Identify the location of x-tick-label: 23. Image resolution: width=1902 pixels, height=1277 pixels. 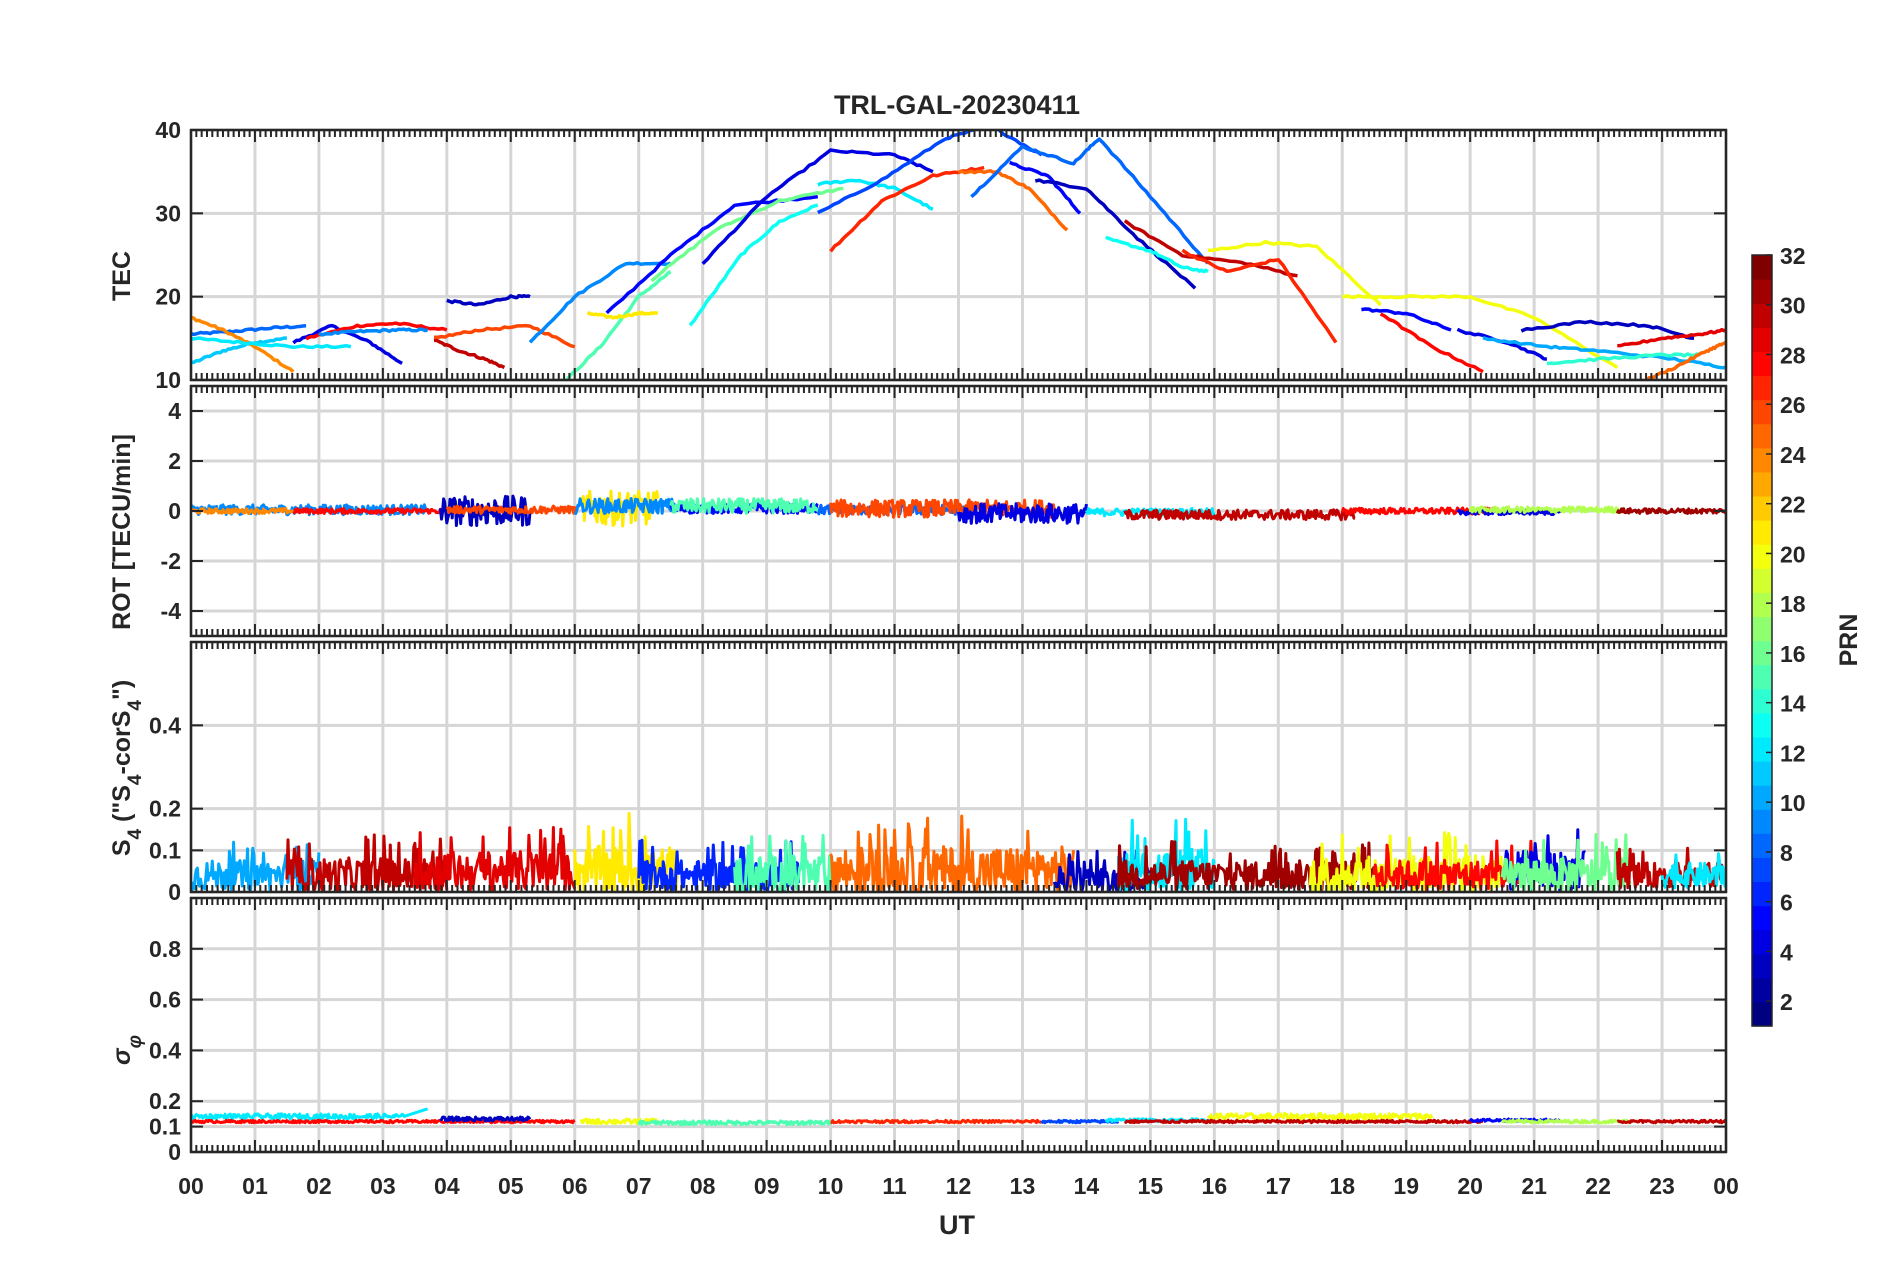
(1662, 1186).